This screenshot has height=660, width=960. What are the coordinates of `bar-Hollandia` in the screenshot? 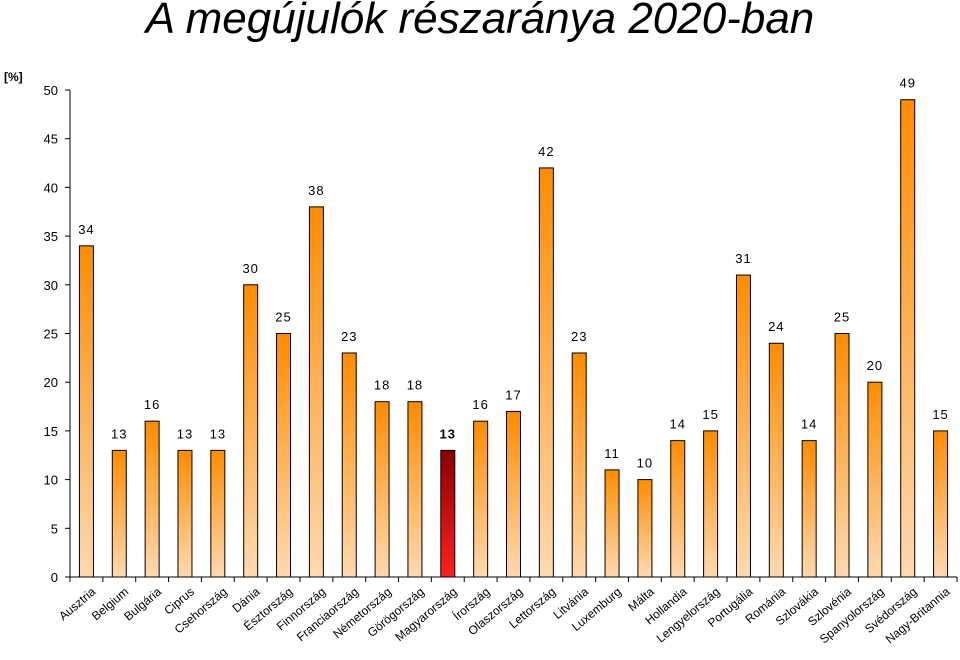 It's located at (678, 509).